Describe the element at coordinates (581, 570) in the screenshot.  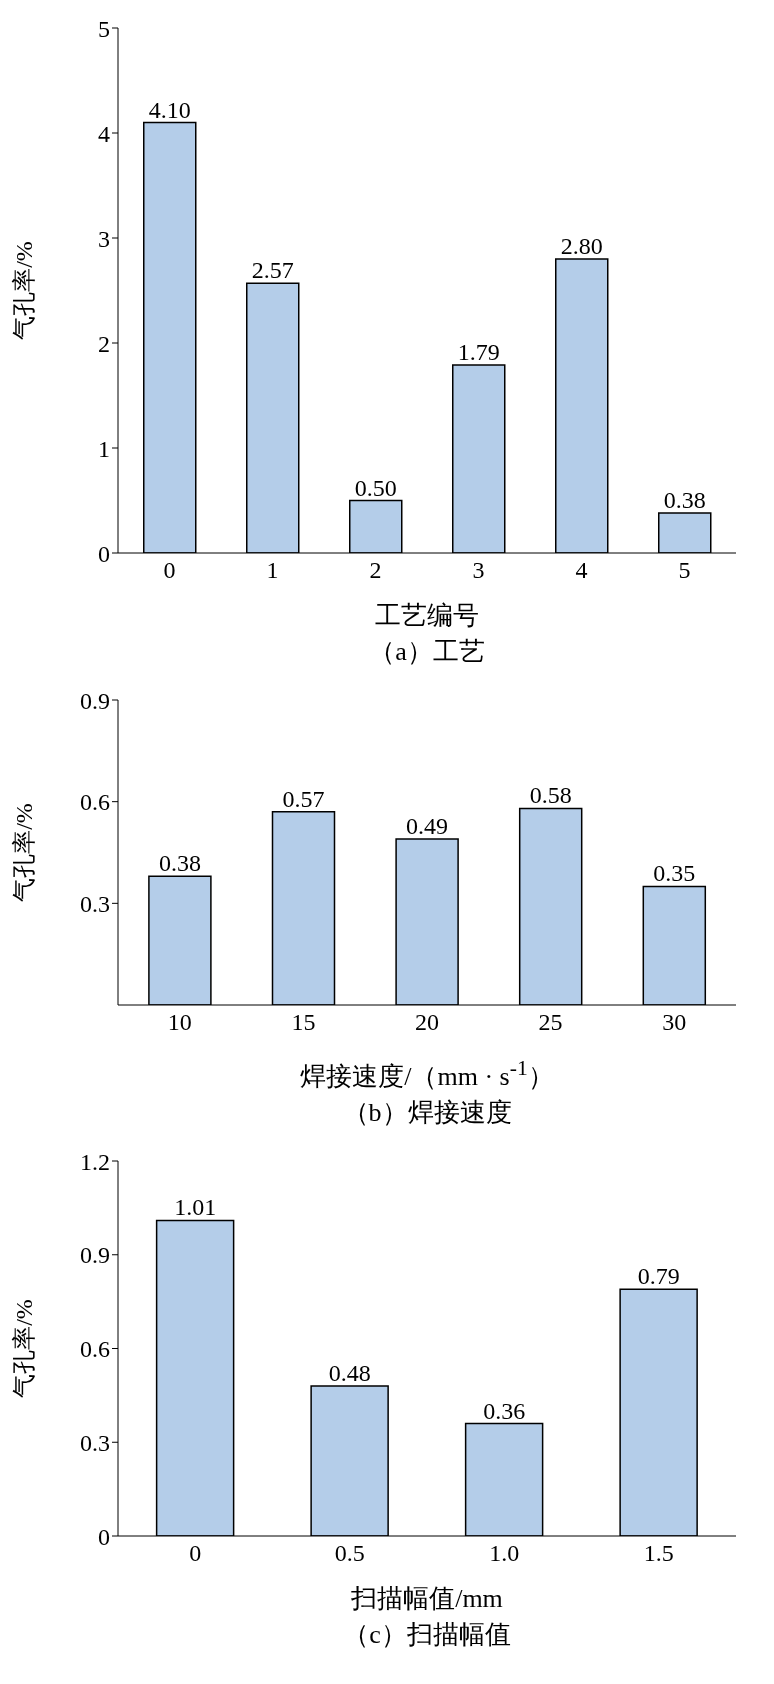
I see `x-tick-label: 4` at that location.